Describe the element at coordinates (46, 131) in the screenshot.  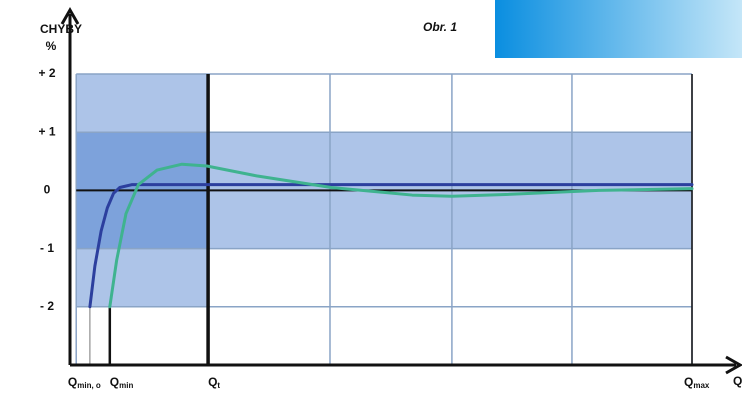
I see `y-tick-label: + 1` at that location.